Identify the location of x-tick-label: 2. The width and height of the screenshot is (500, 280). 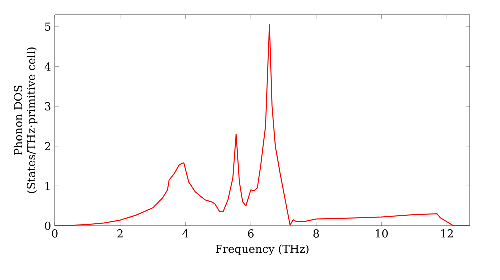
(120, 234).